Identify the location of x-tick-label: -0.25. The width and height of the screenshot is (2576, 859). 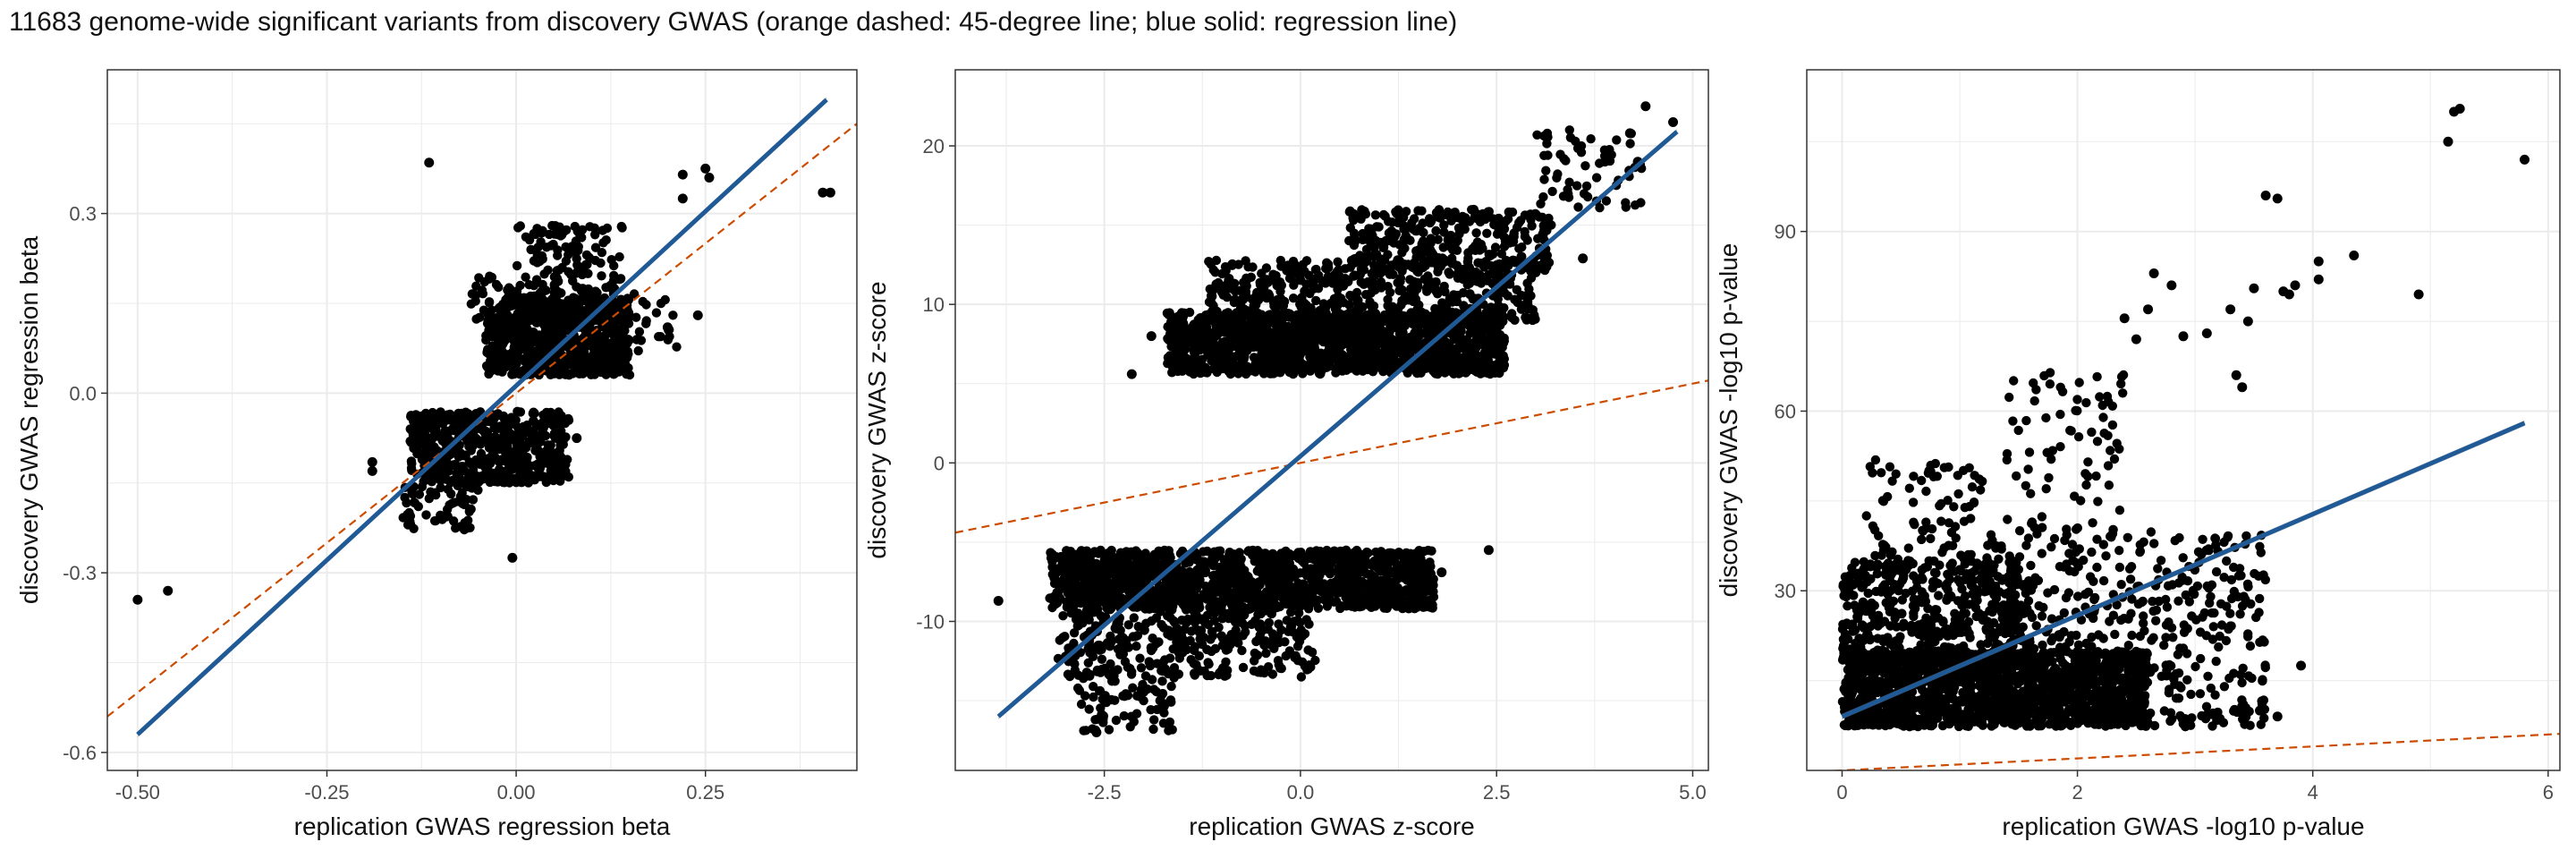
(326, 792).